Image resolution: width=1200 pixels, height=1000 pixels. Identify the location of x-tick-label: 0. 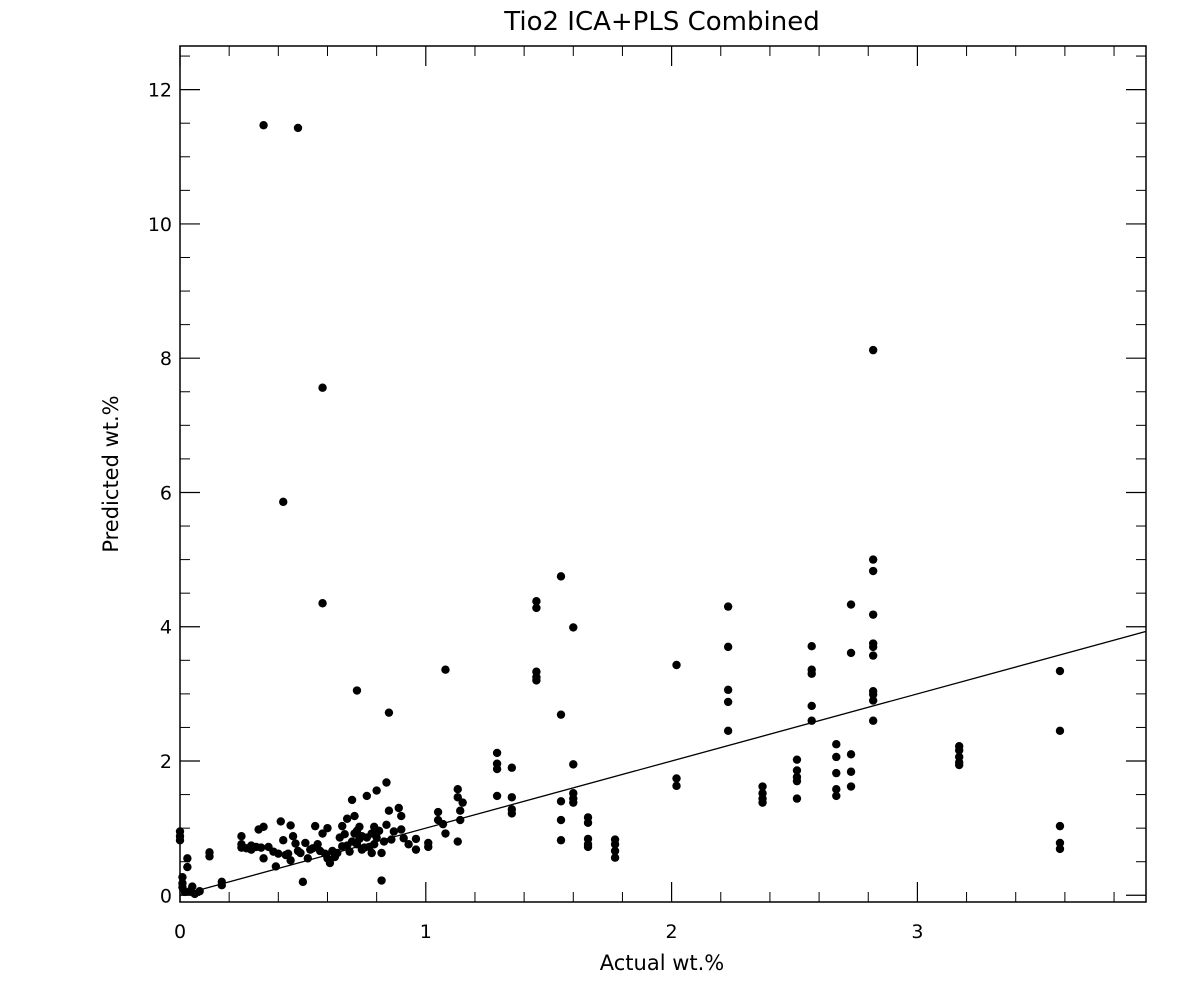
(180, 932).